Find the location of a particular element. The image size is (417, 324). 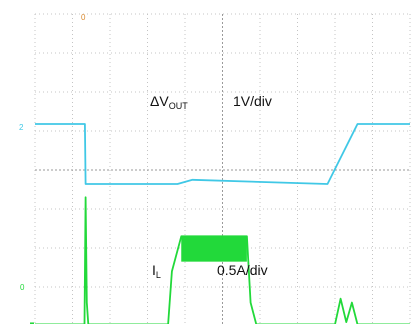

channel-1-ref-dot is located at coordinates (32, 323).